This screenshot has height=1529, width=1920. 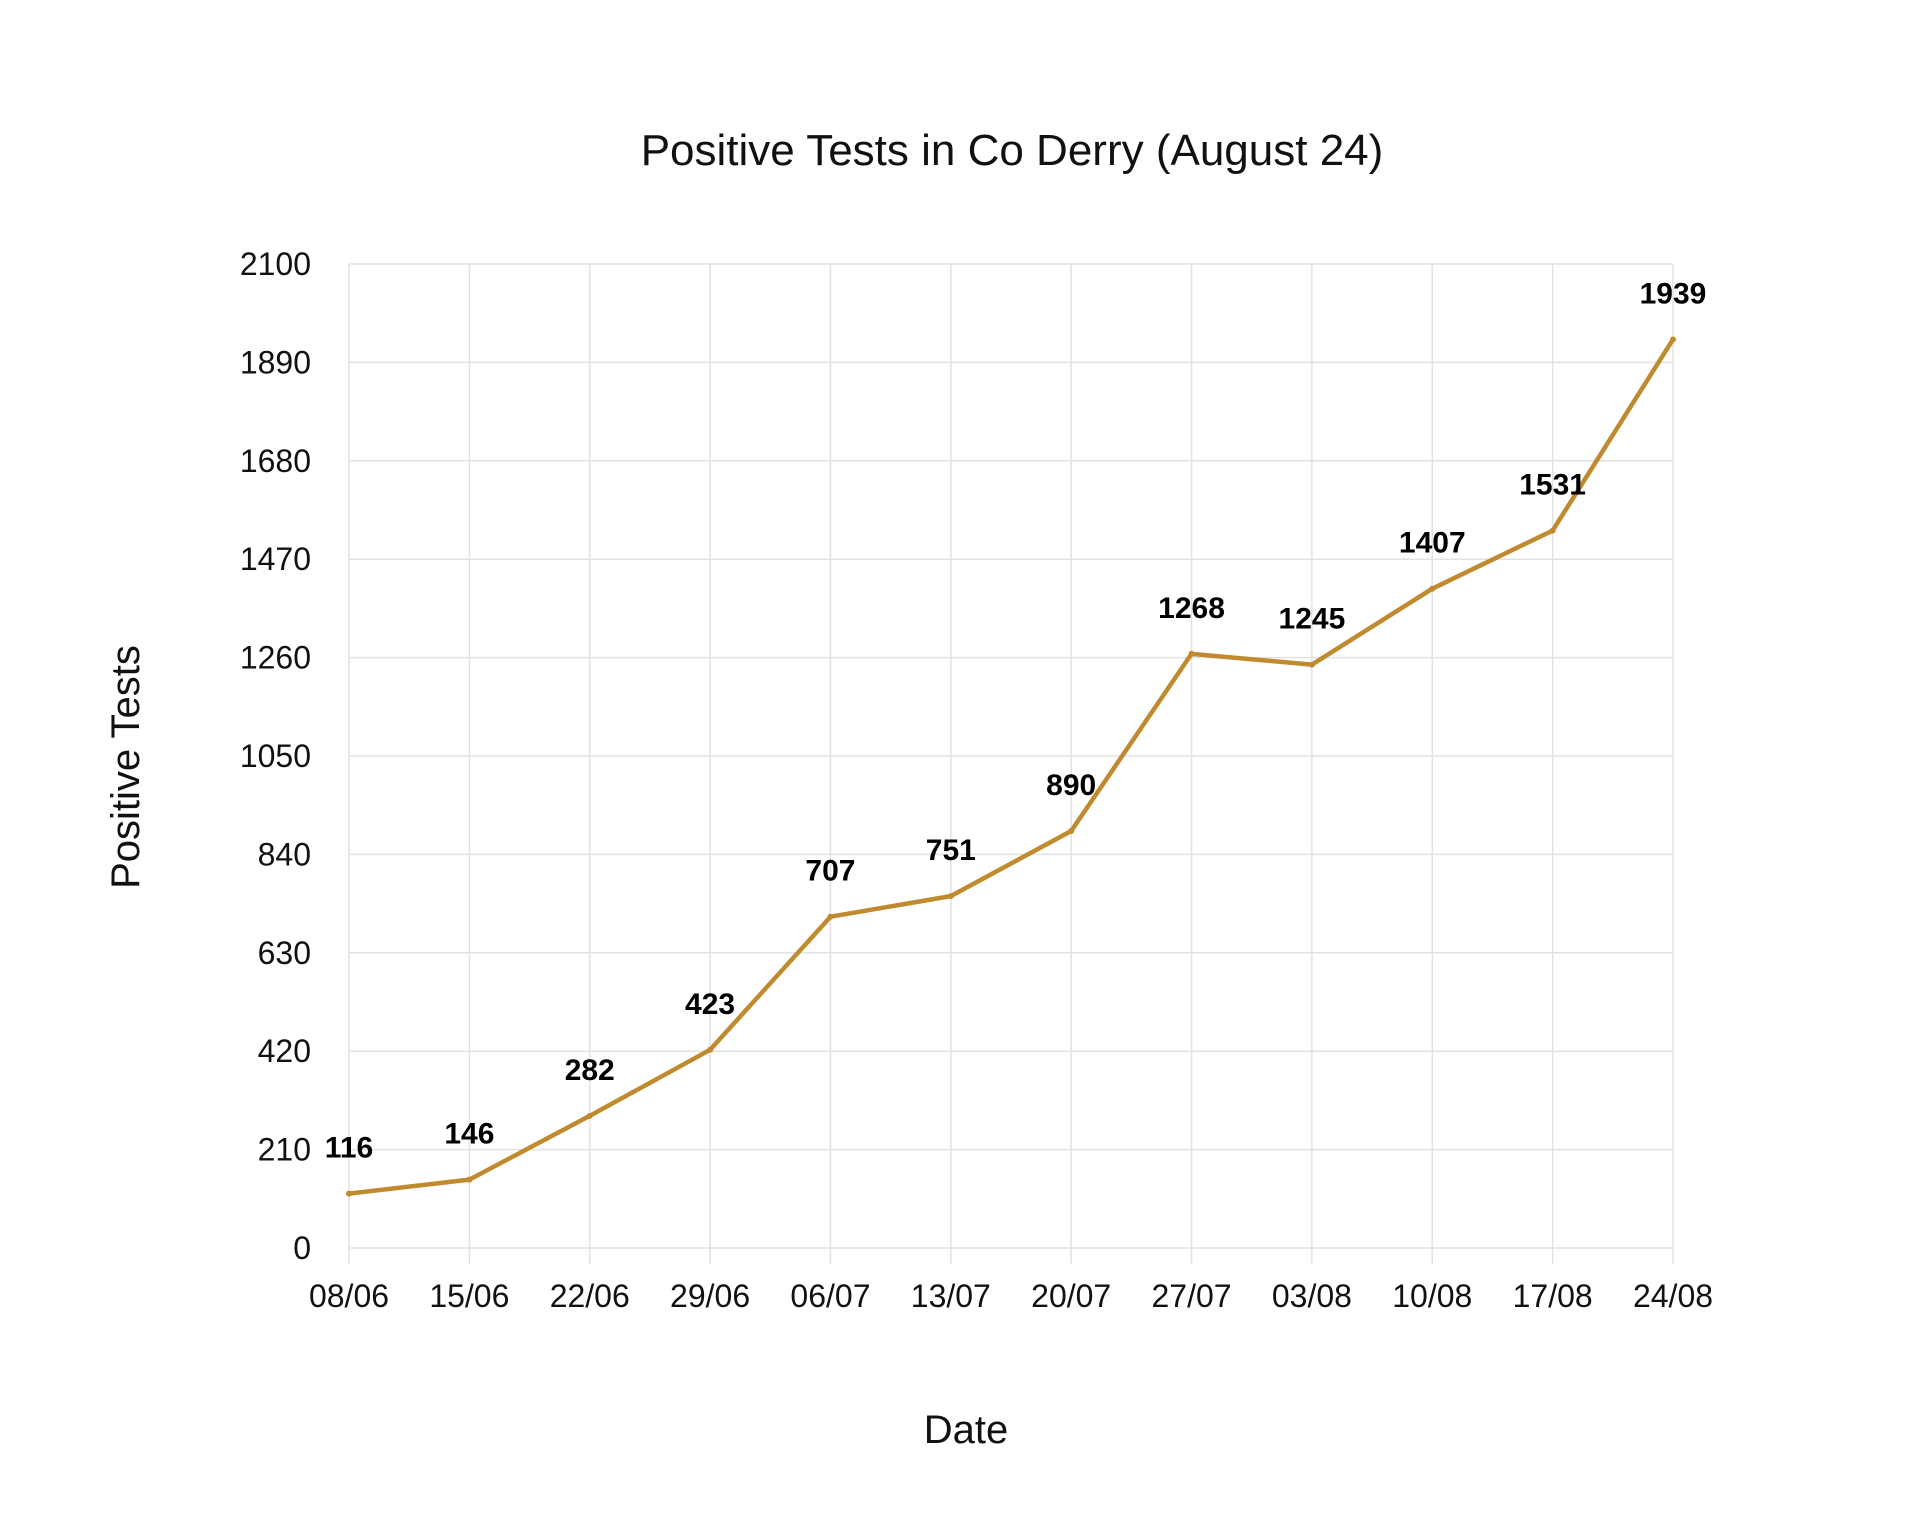 What do you see at coordinates (349, 1296) in the screenshot?
I see `x-tick-label: 08/06` at bounding box center [349, 1296].